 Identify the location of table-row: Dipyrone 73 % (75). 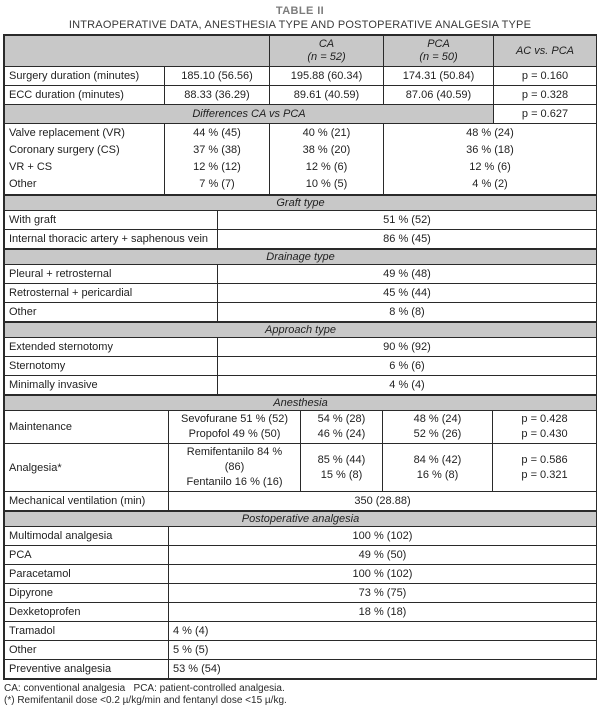
(301, 593).